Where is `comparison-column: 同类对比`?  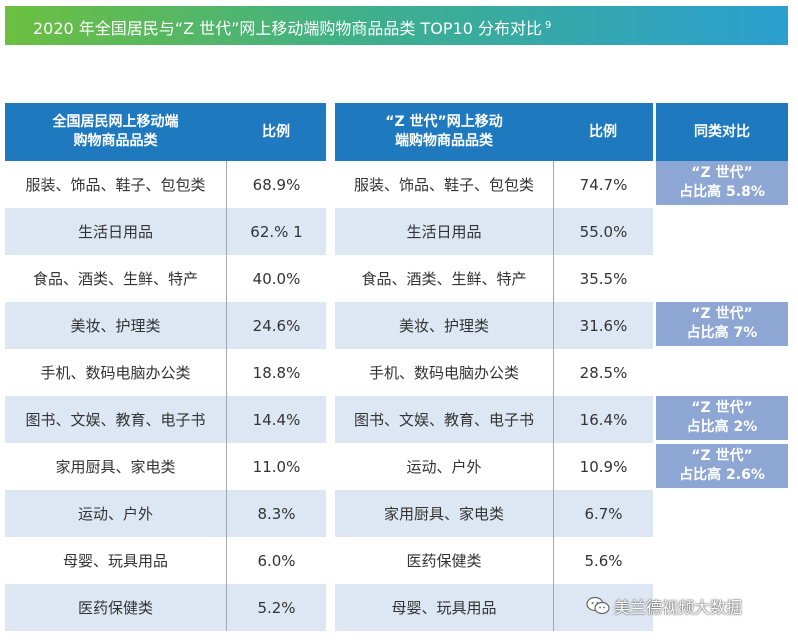
comparison-column: 同类对比 is located at coordinates (722, 132).